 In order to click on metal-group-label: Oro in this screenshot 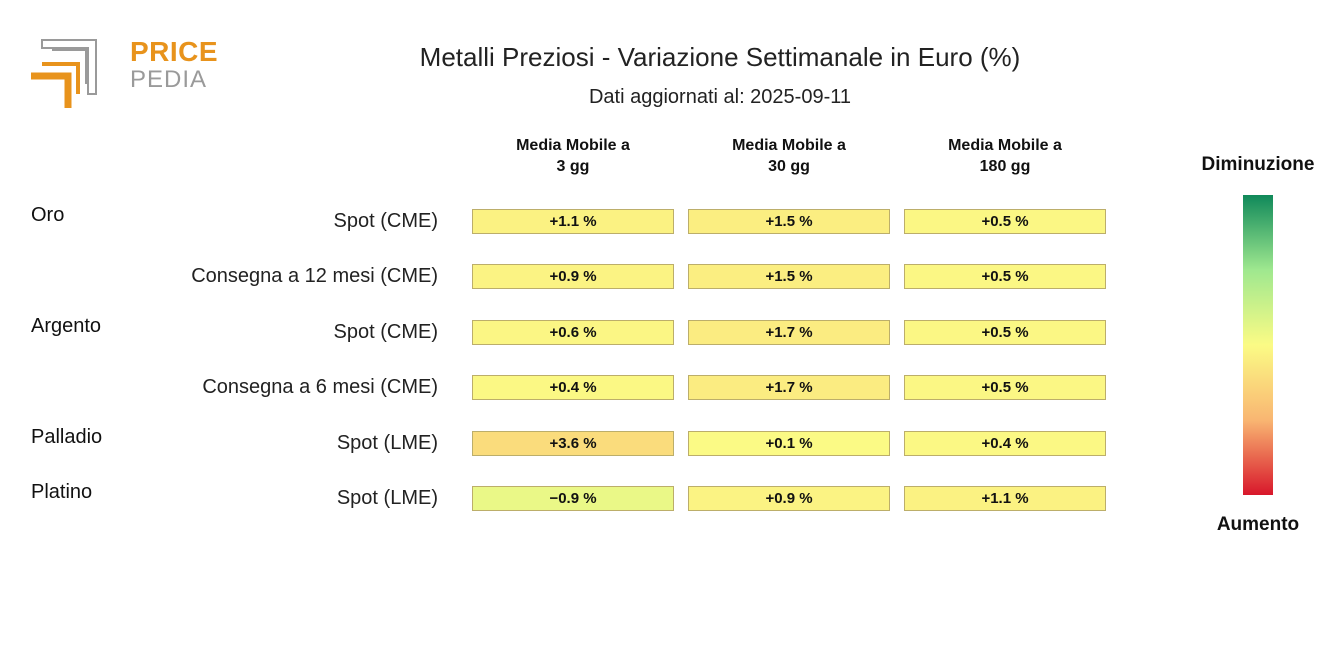, I will do `click(48, 215)`.